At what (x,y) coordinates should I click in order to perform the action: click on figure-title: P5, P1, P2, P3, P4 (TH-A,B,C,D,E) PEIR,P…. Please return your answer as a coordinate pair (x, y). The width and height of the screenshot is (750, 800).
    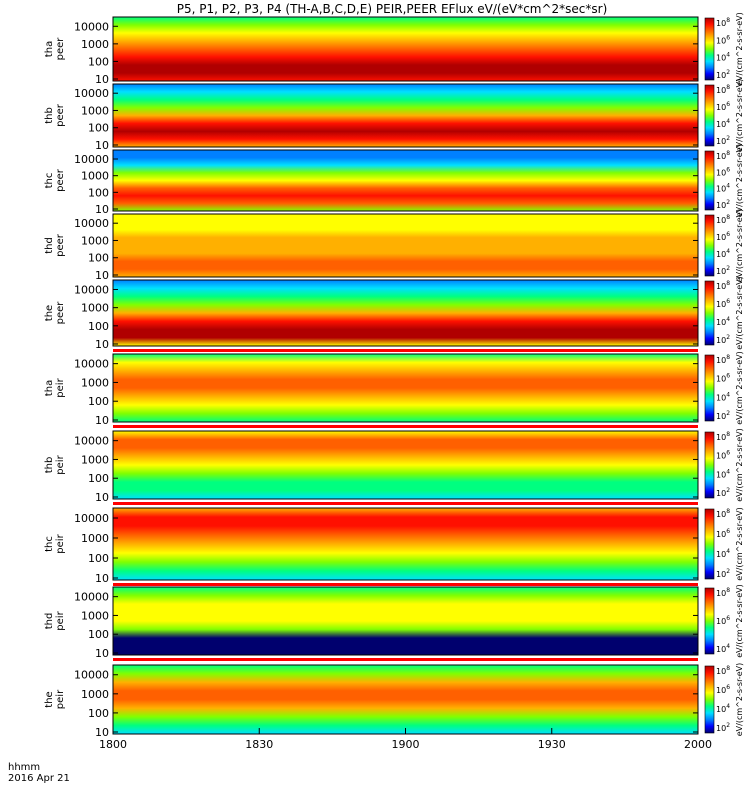
    Looking at the image, I should click on (392, 9).